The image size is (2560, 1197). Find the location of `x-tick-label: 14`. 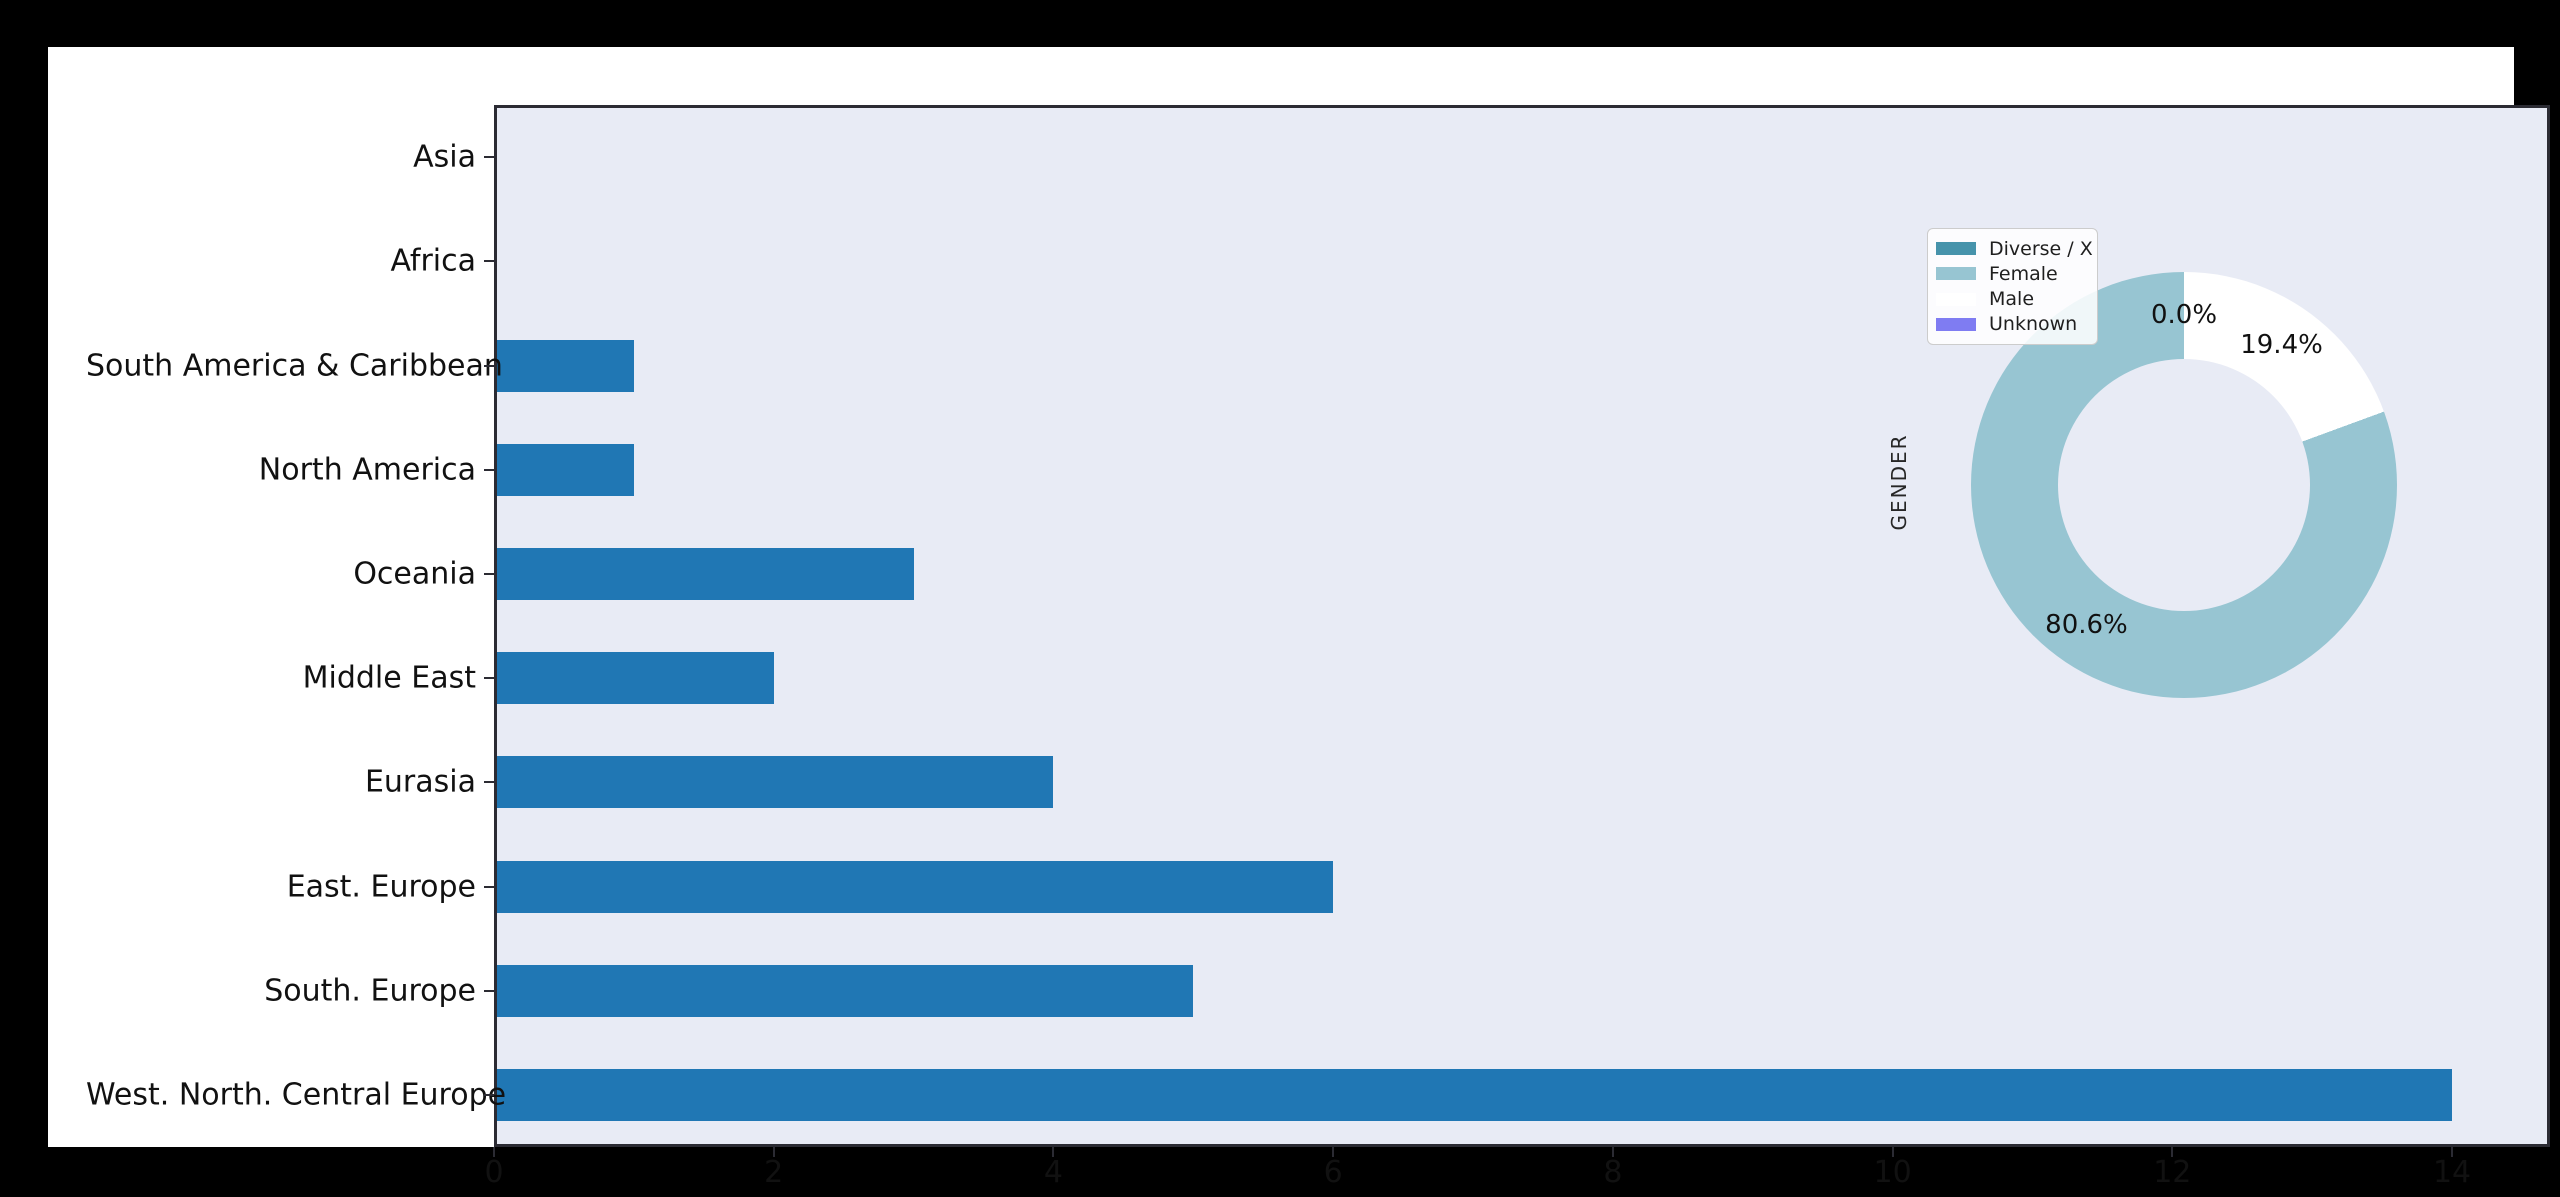

x-tick-label: 14 is located at coordinates (2452, 1172).